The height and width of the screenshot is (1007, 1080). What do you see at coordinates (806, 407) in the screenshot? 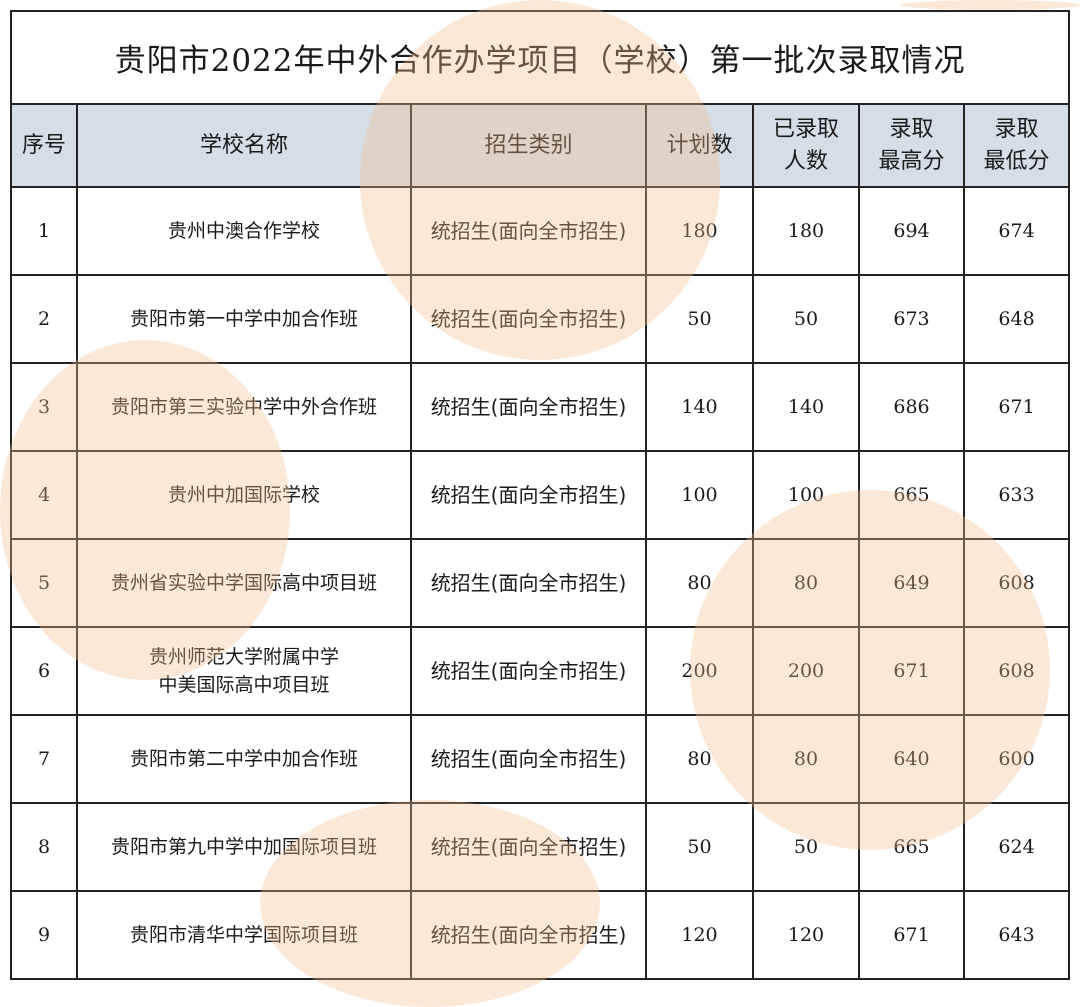
I see `cell-admitted: 140` at bounding box center [806, 407].